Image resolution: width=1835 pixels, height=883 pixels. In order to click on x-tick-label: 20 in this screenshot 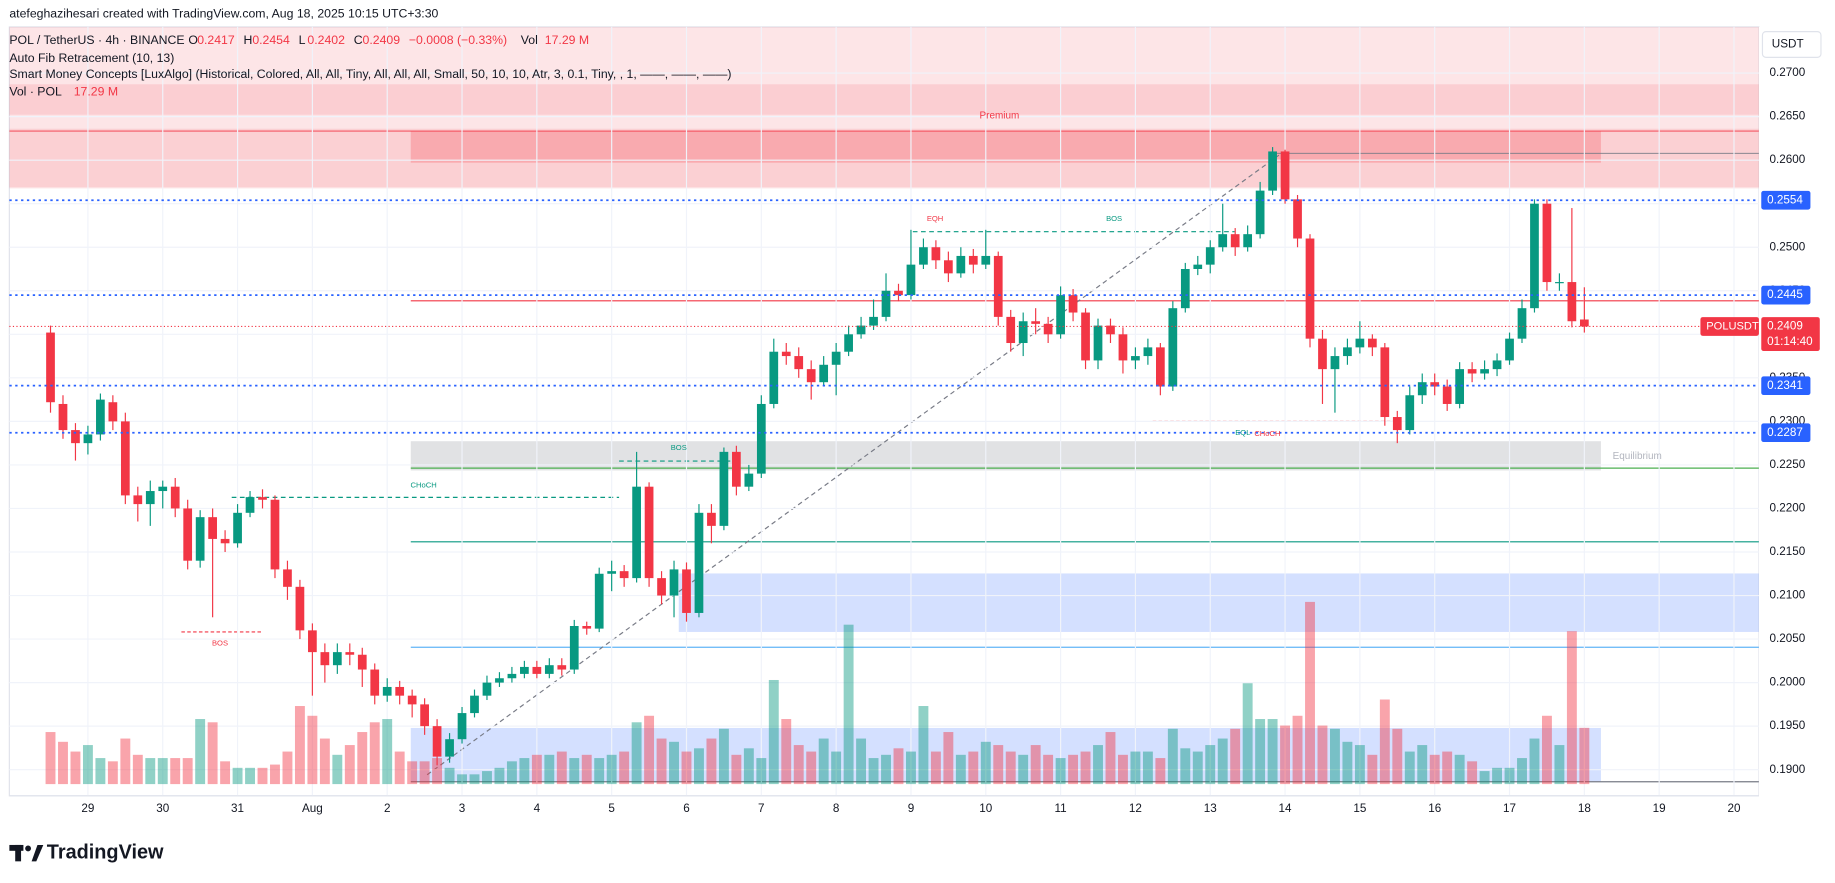, I will do `click(1733, 808)`.